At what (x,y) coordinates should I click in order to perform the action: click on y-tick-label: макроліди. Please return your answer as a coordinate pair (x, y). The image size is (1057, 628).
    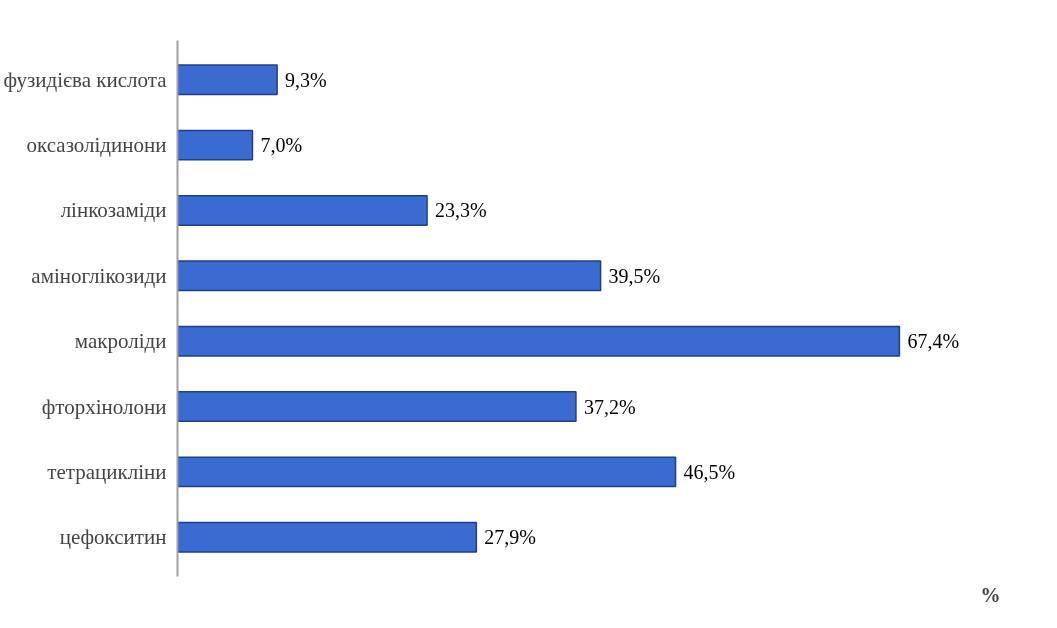
    Looking at the image, I should click on (120, 341).